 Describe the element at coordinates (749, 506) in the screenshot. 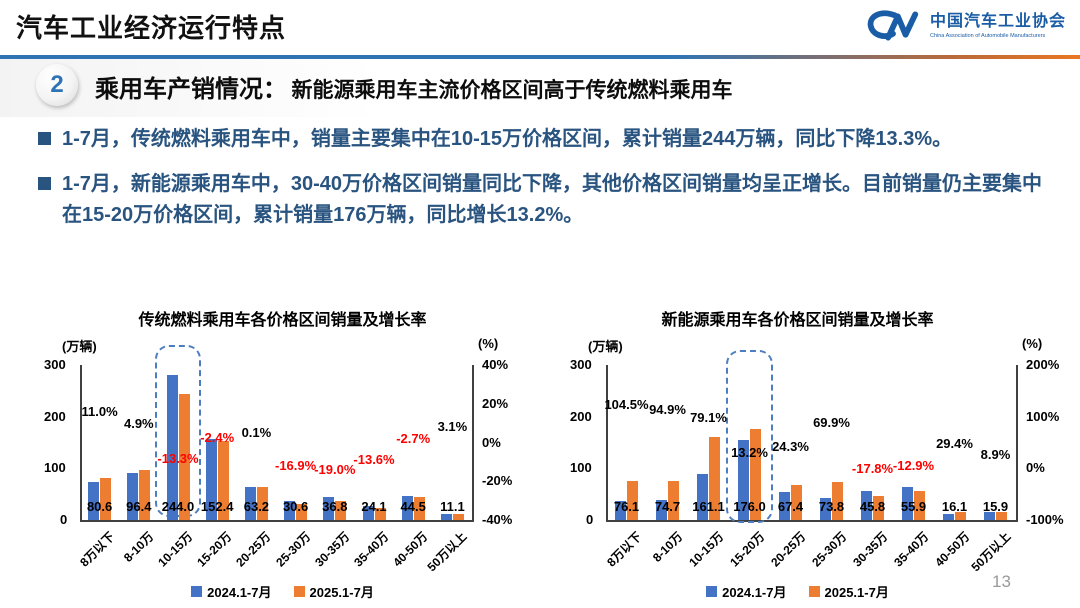

I see `value-label: 176.0` at that location.